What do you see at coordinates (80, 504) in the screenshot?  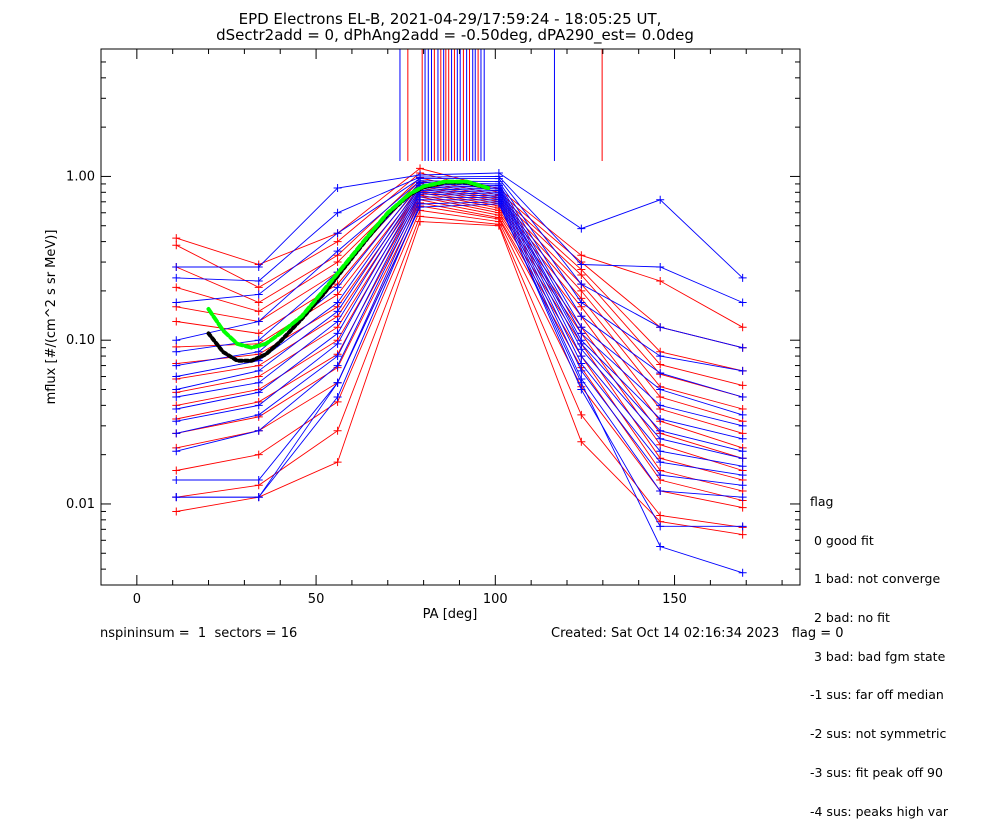 I see `y-tick-label: 0.01` at bounding box center [80, 504].